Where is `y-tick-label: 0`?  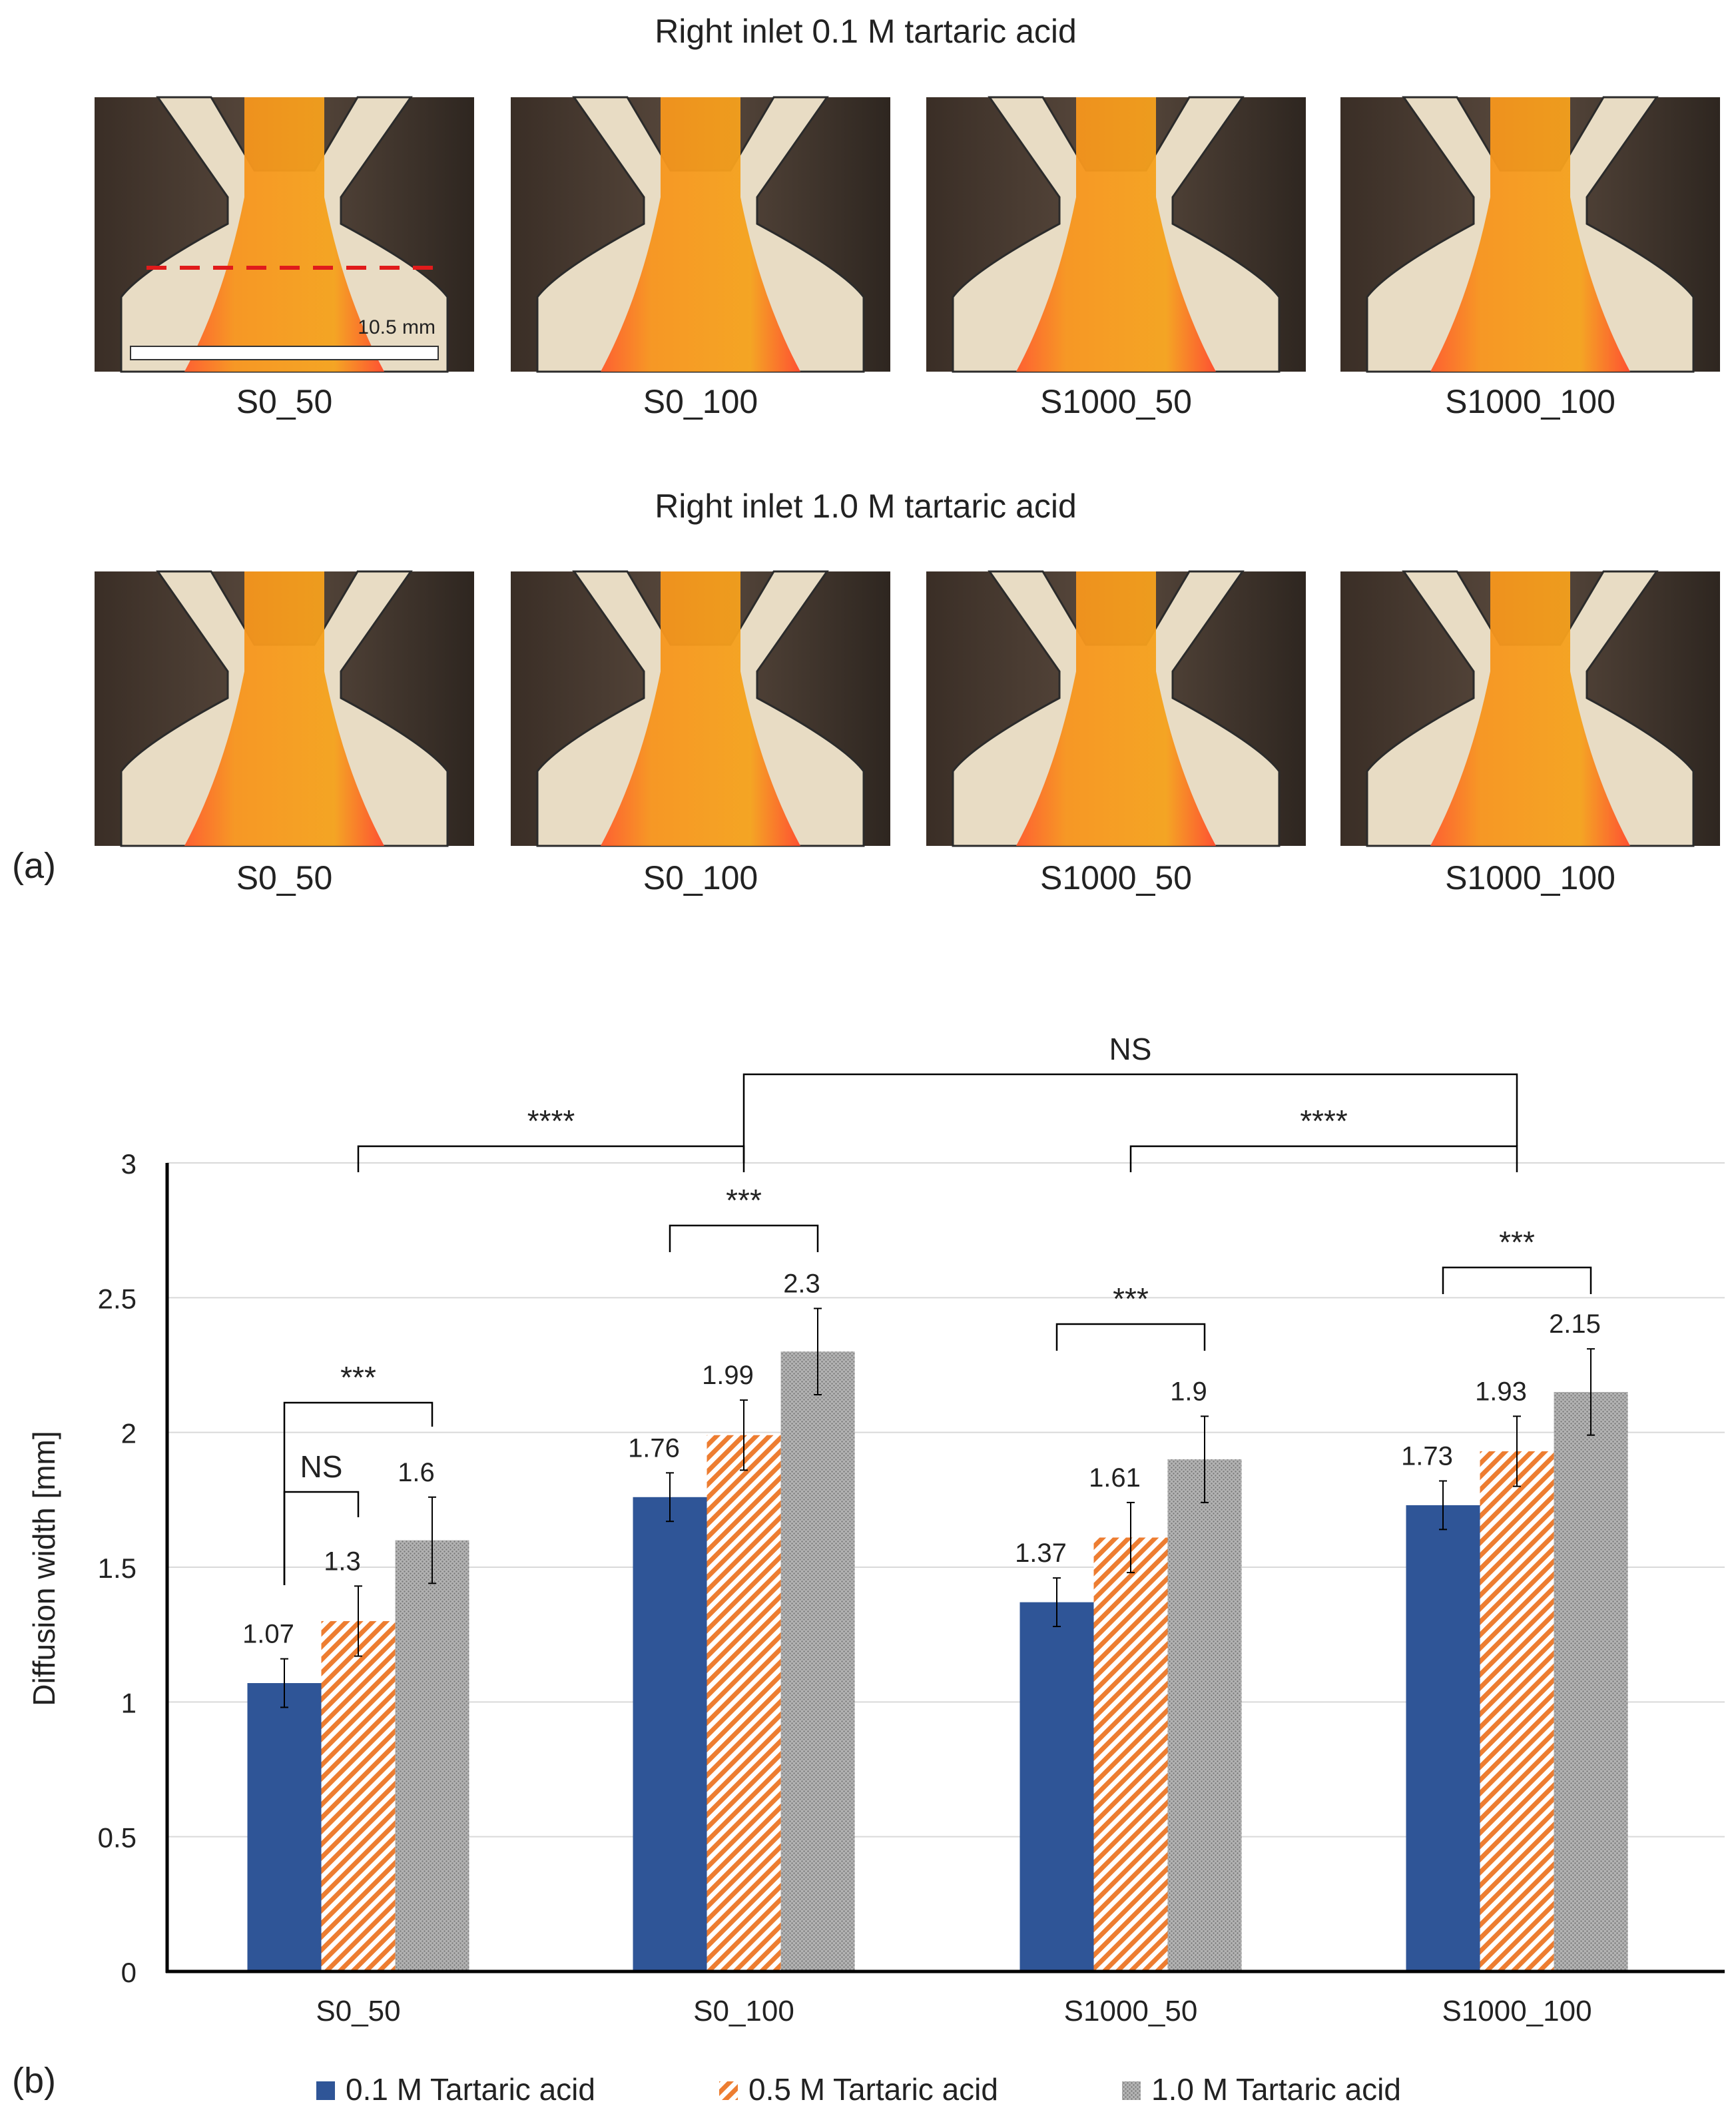
y-tick-label: 0 is located at coordinates (129, 1972).